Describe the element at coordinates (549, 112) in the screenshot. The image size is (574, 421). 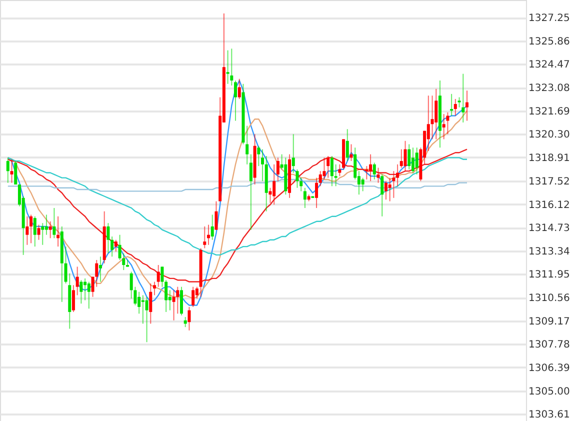
I see `y-tick-label: 1321.69` at that location.